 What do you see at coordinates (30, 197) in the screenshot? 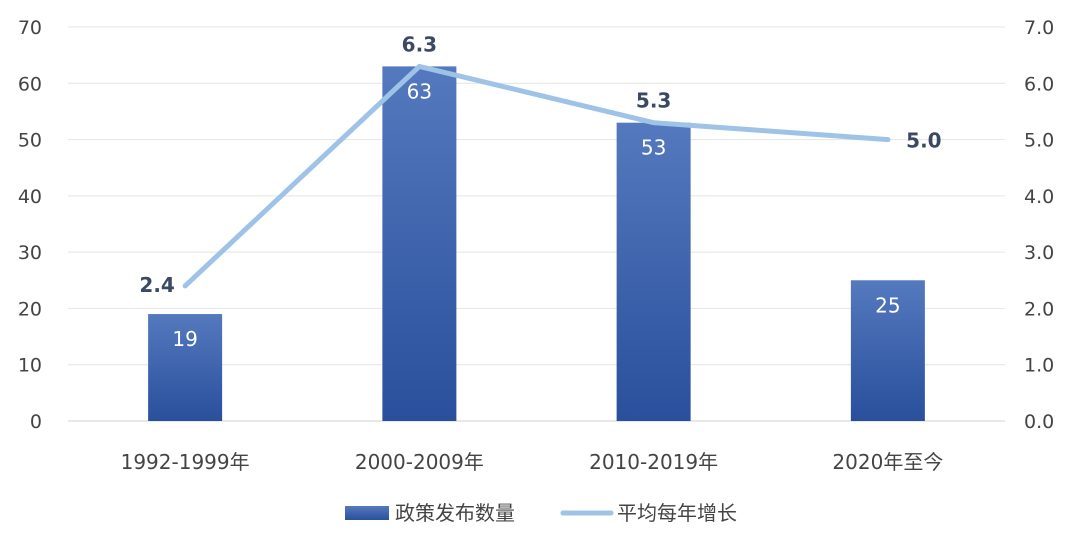
I see `y-left-tick-label: 40` at bounding box center [30, 197].